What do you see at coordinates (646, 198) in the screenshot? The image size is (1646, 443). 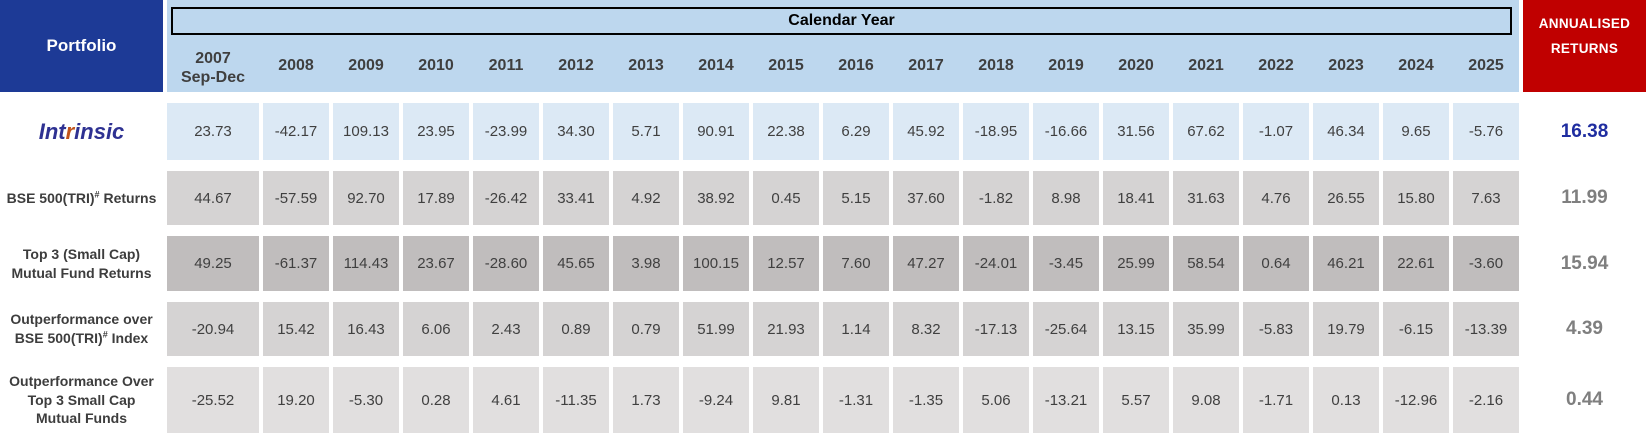 I see `cell-bse500-returns-2013: 4.92` at bounding box center [646, 198].